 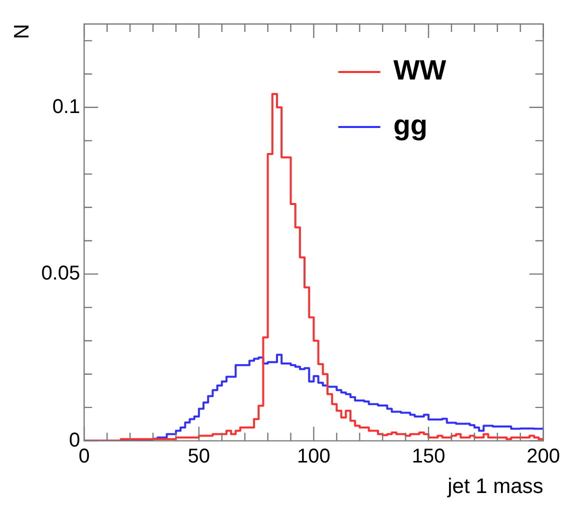 I want to click on y-tick-label: 0, so click(x=74, y=440).